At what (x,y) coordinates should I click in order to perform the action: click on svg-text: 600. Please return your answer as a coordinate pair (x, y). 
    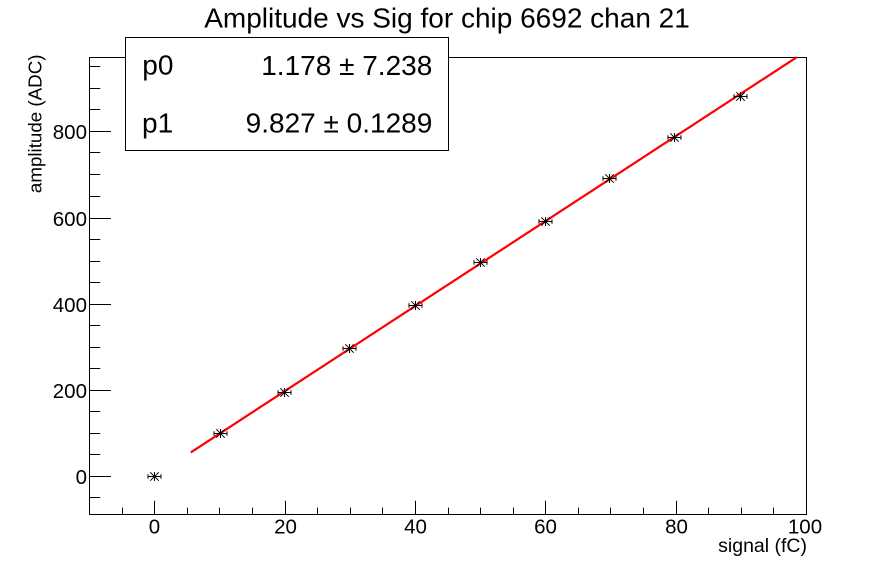
    Looking at the image, I should click on (70, 219).